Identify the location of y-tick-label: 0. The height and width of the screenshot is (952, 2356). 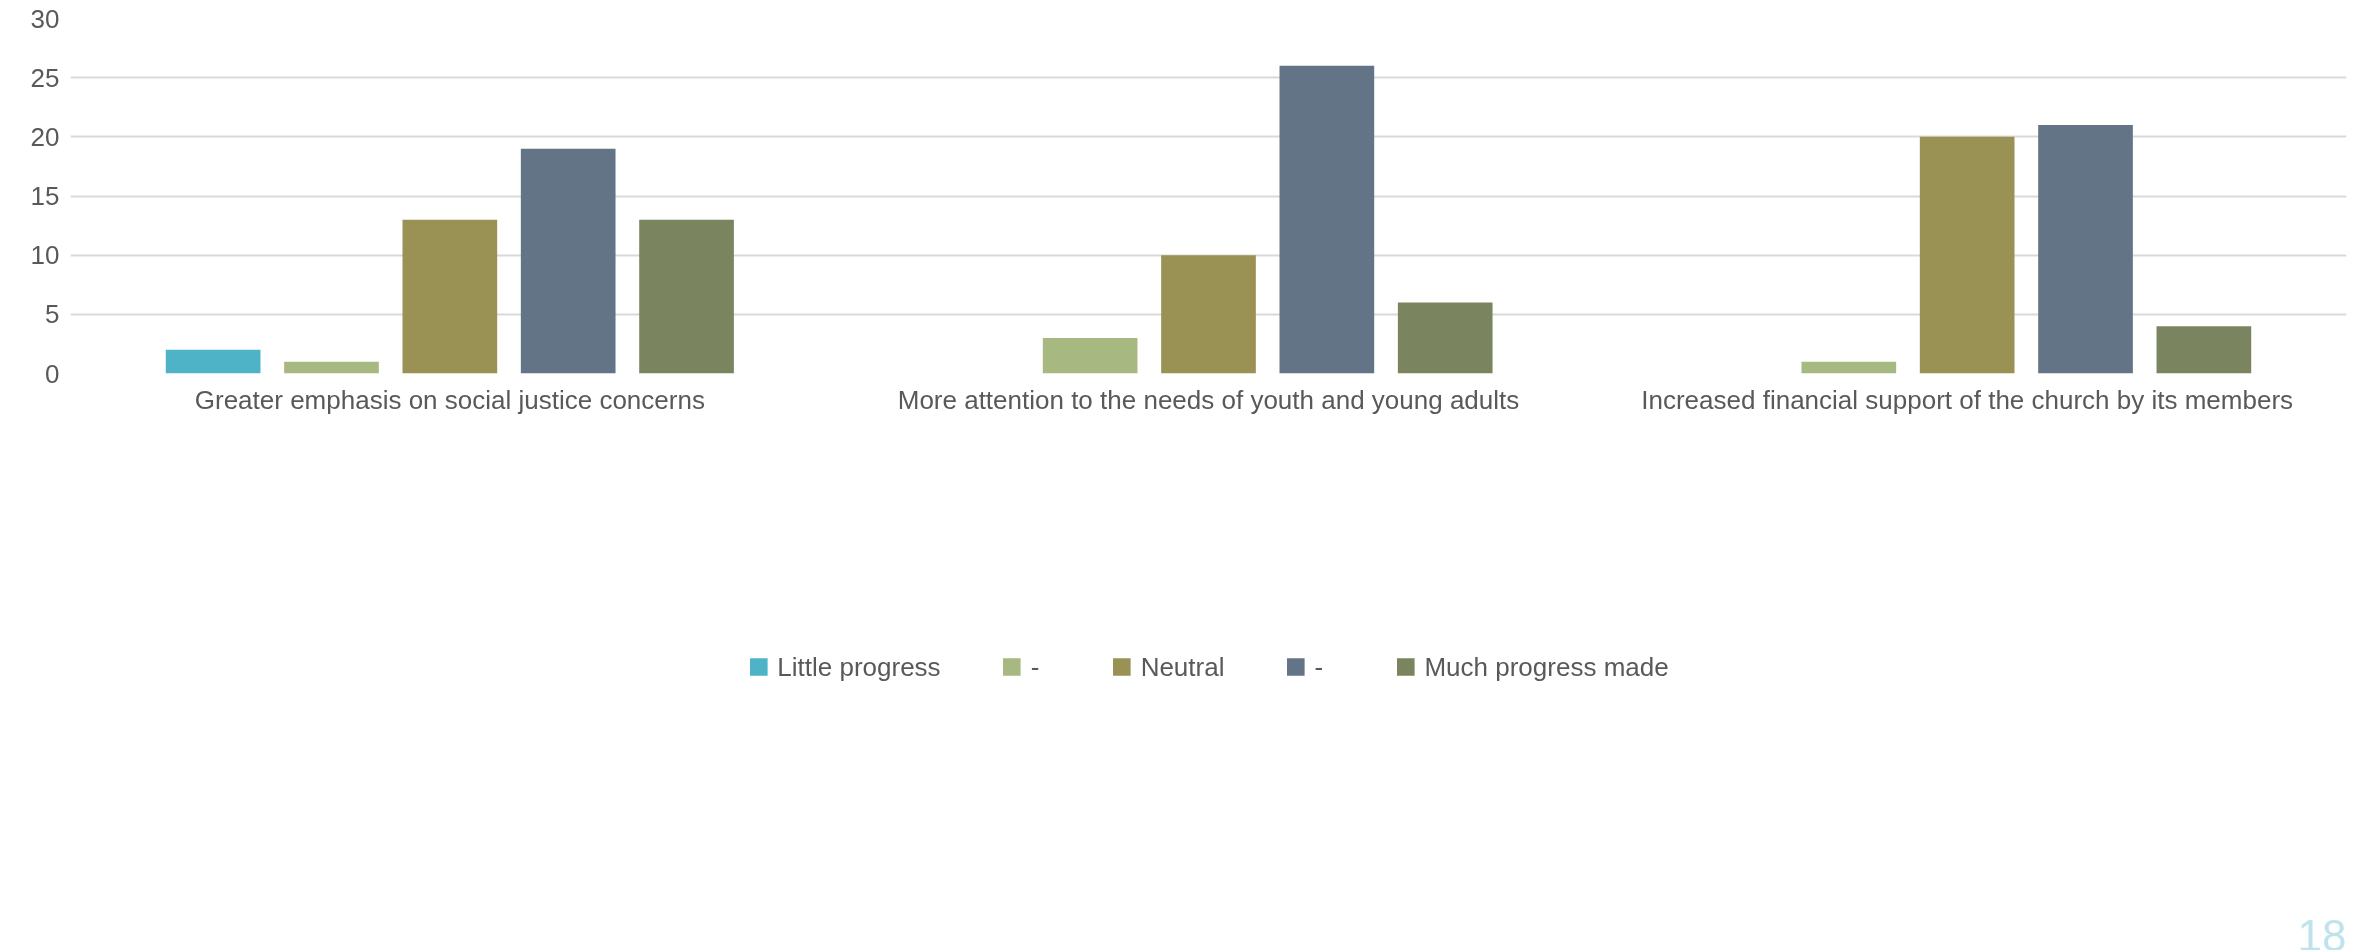
(52, 373).